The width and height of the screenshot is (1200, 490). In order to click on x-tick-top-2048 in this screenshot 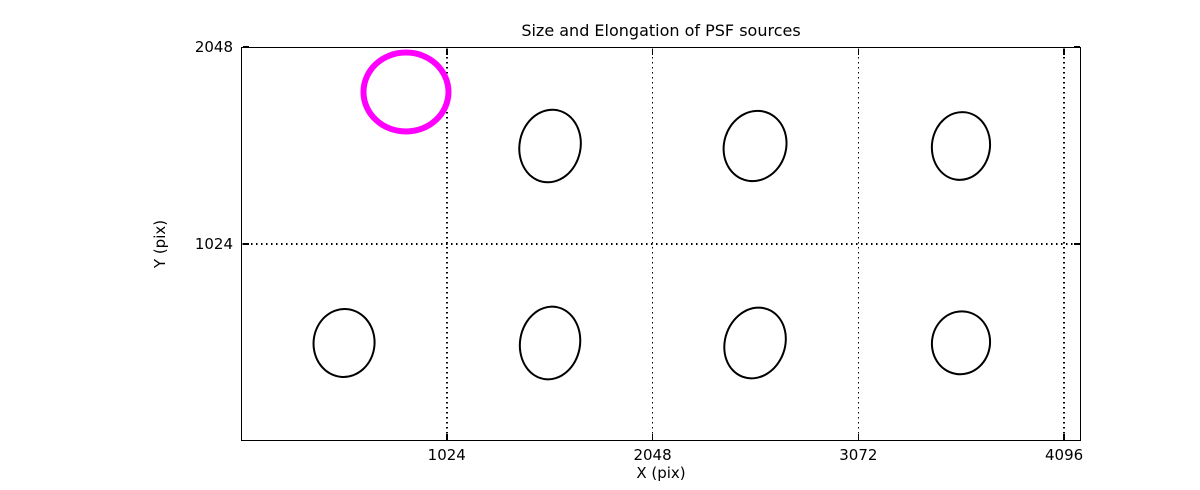, I will do `click(652, 51)`.